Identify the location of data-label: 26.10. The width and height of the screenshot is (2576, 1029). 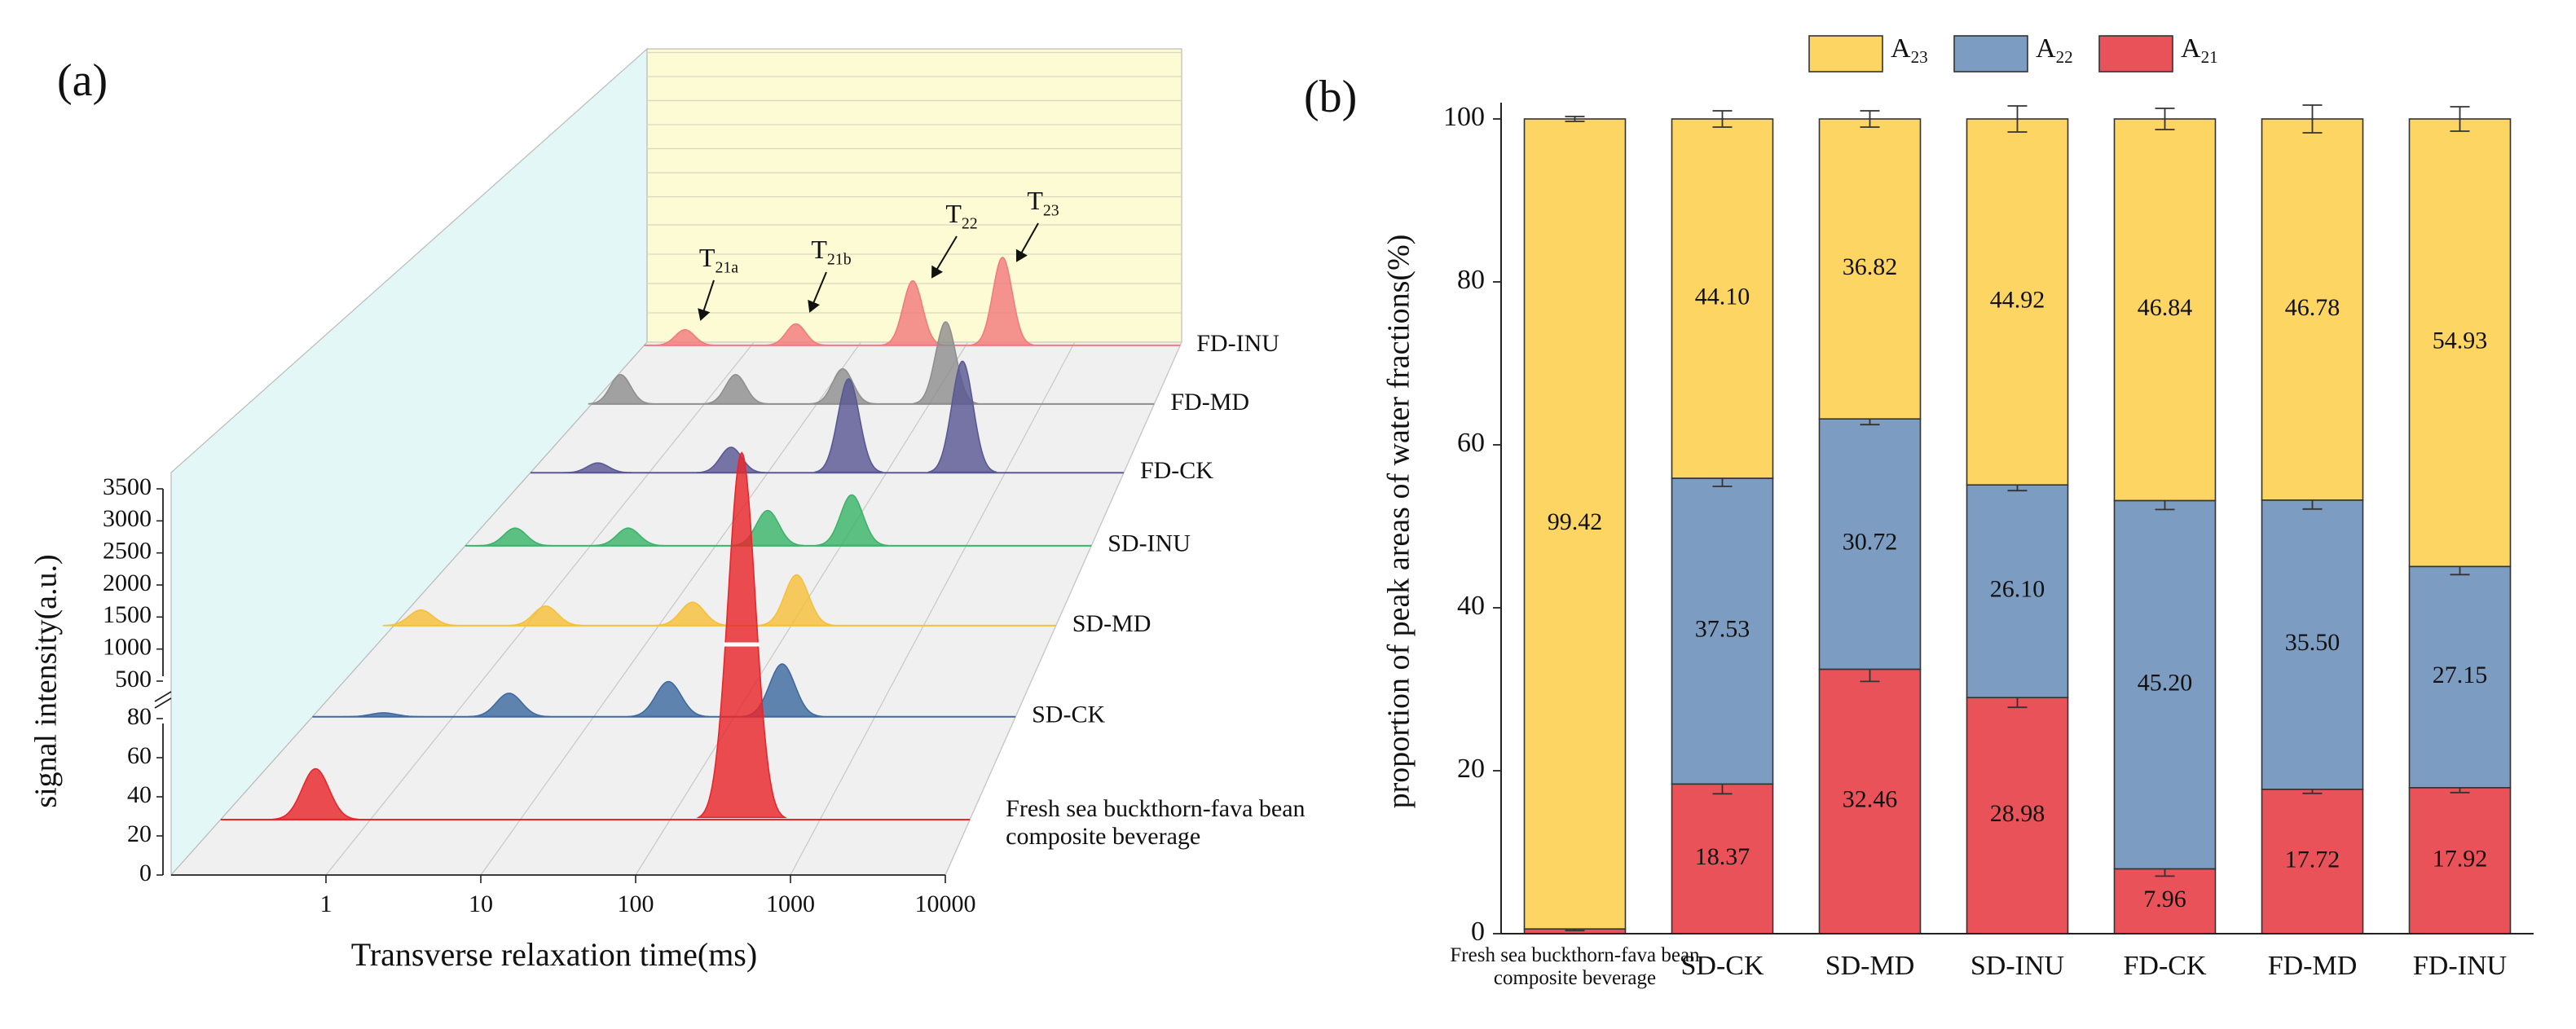
(2018, 589).